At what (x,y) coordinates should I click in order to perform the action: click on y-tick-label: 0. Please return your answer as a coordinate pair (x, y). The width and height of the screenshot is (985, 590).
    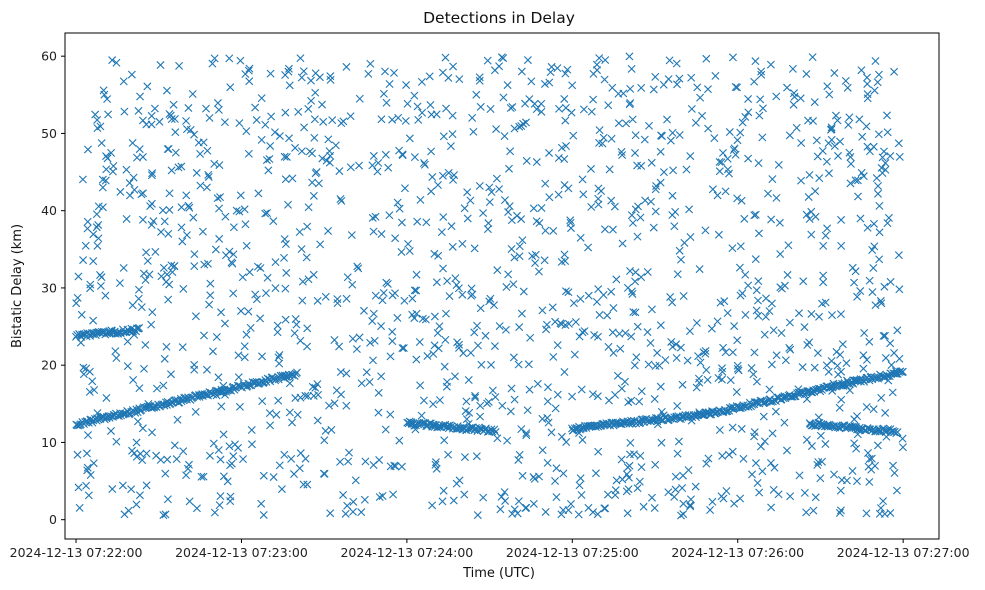
    Looking at the image, I should click on (53, 519).